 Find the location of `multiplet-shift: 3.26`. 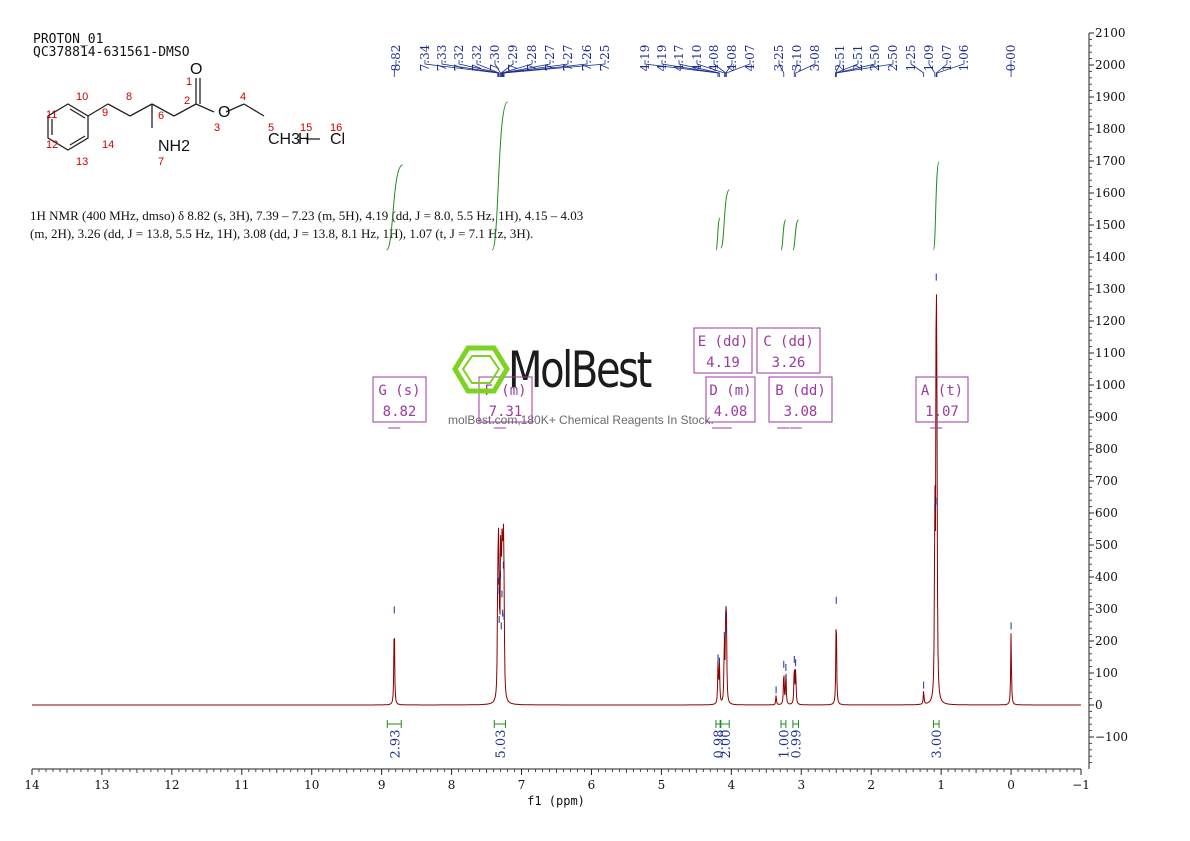

multiplet-shift: 3.26 is located at coordinates (789, 363).